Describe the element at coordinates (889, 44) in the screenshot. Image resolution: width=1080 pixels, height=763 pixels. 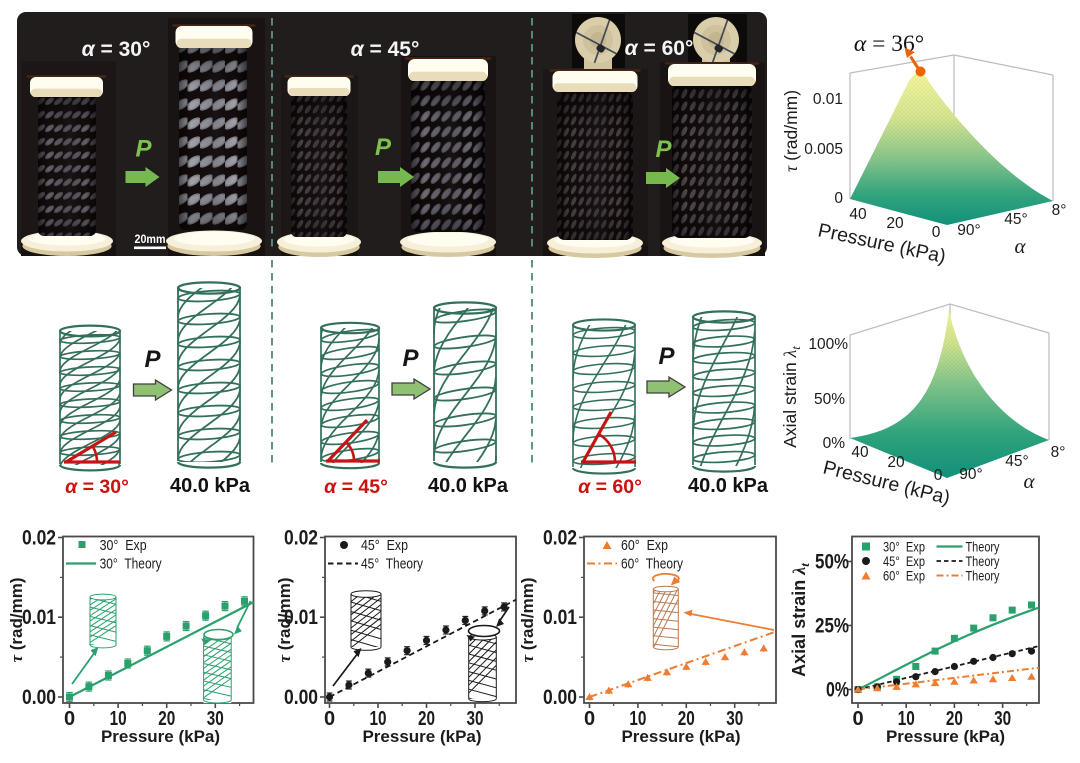
I see `svg-text: α = 36°` at that location.